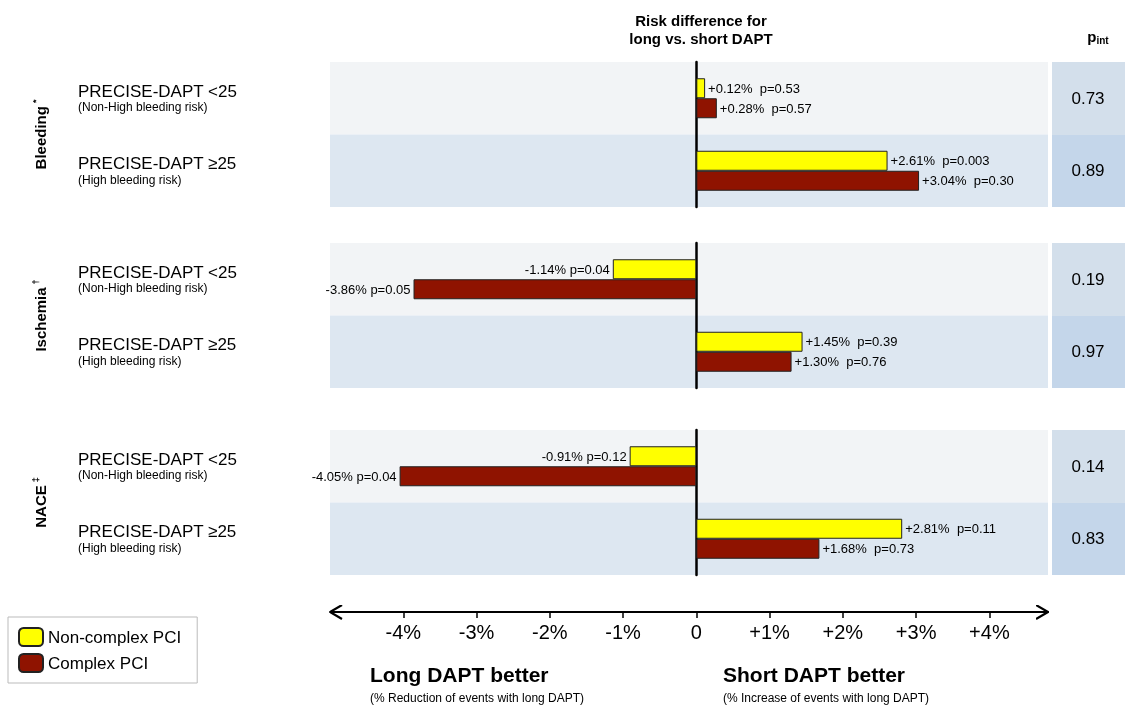  Describe the element at coordinates (39, 315) in the screenshot. I see `y-axis-title: Ischemia†` at that location.